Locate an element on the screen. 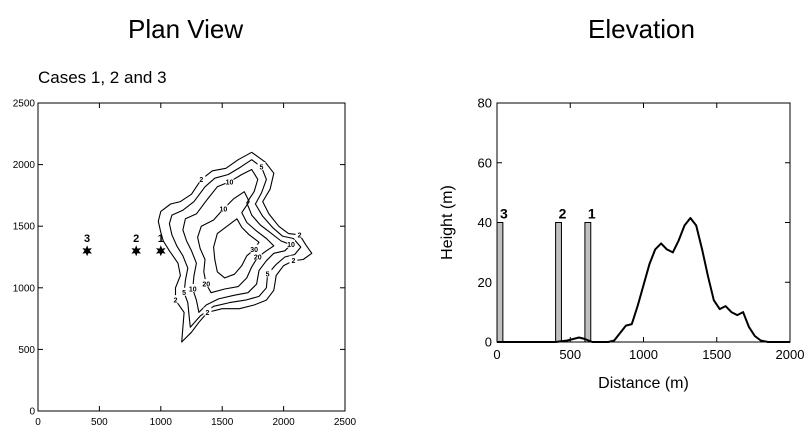 The image size is (808, 426). plan-view-title: Plan View is located at coordinates (186, 29).